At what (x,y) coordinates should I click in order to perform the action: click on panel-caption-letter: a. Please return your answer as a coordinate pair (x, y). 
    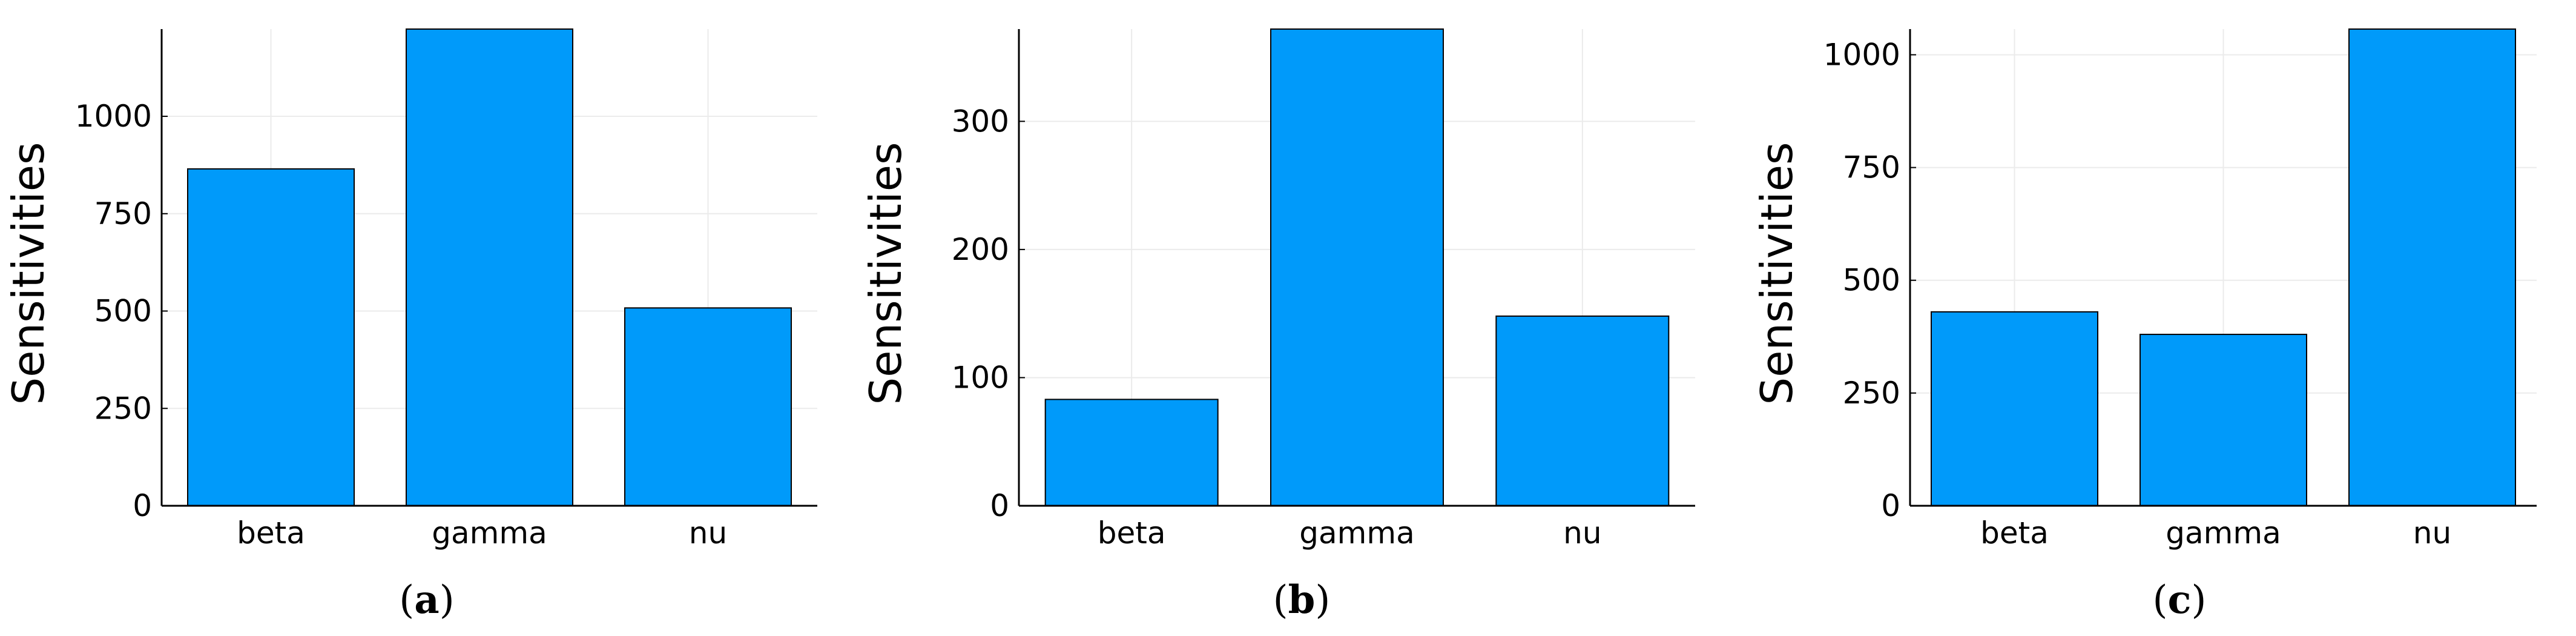
    Looking at the image, I should click on (426, 600).